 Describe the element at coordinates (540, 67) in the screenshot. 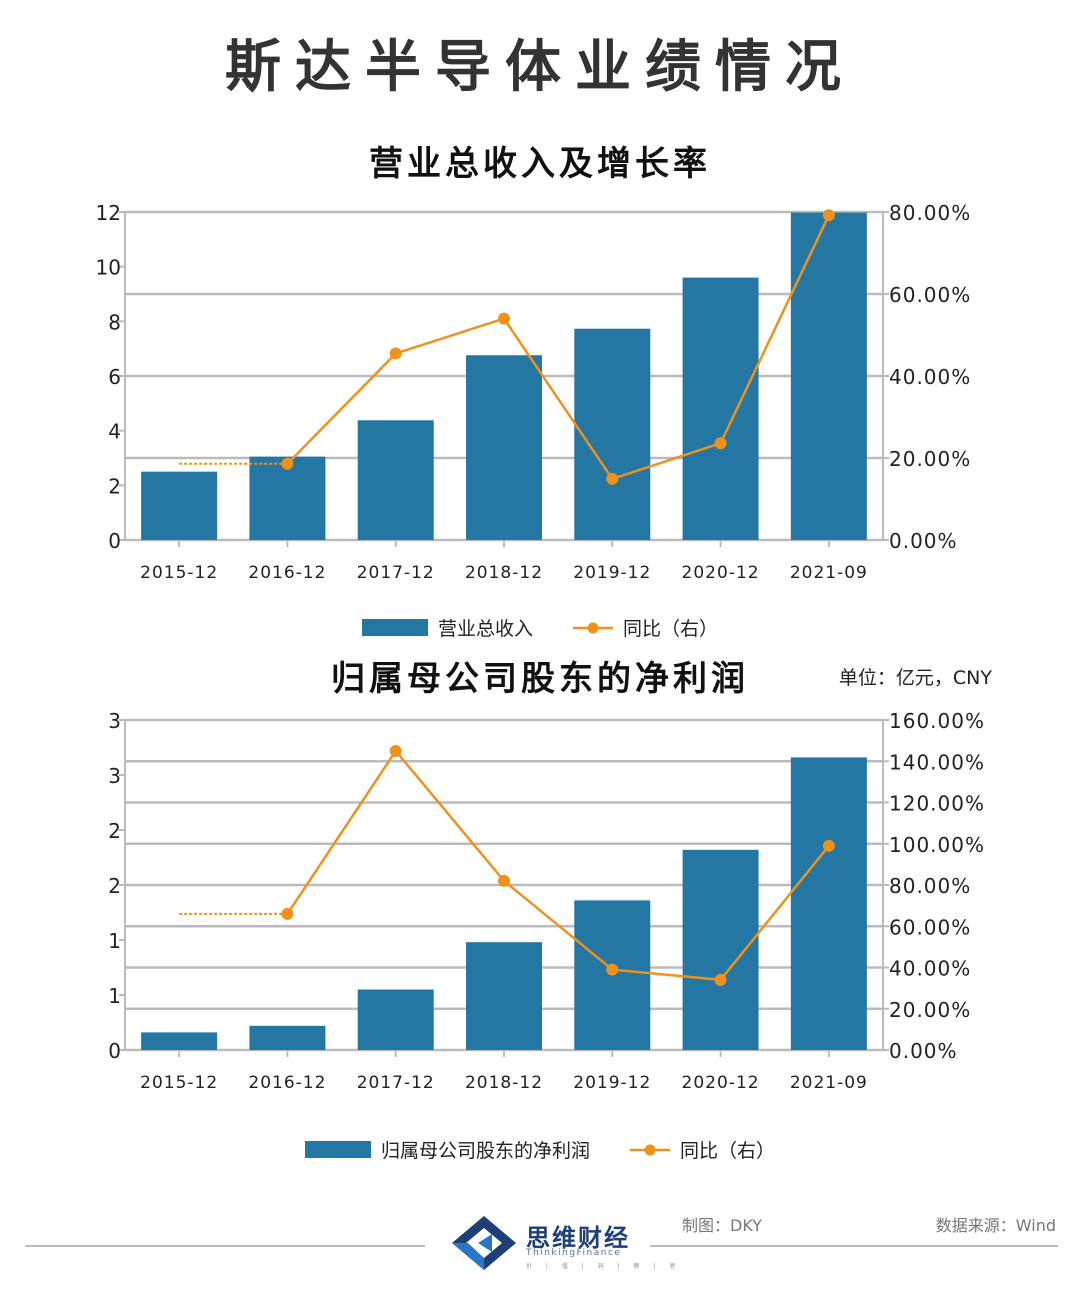

I see `page-title: 斯达半导体业绩情况` at that location.